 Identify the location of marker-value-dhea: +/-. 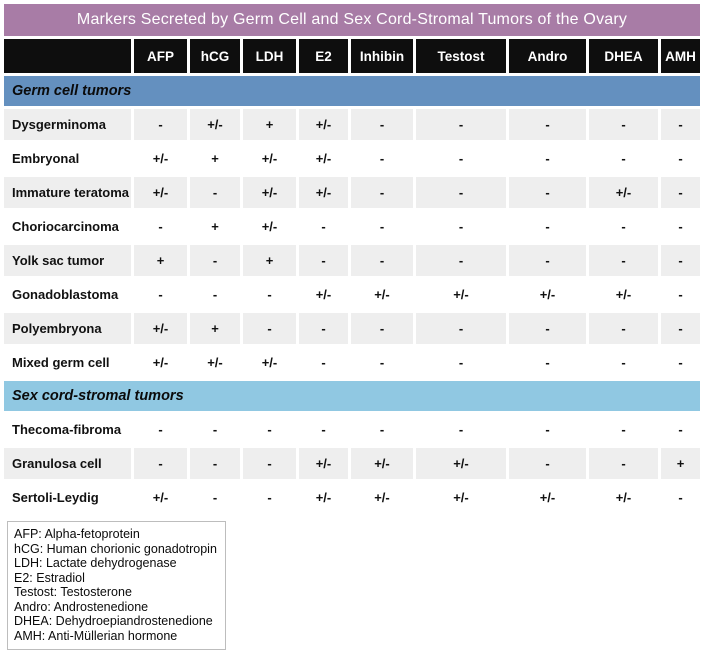
(623, 294).